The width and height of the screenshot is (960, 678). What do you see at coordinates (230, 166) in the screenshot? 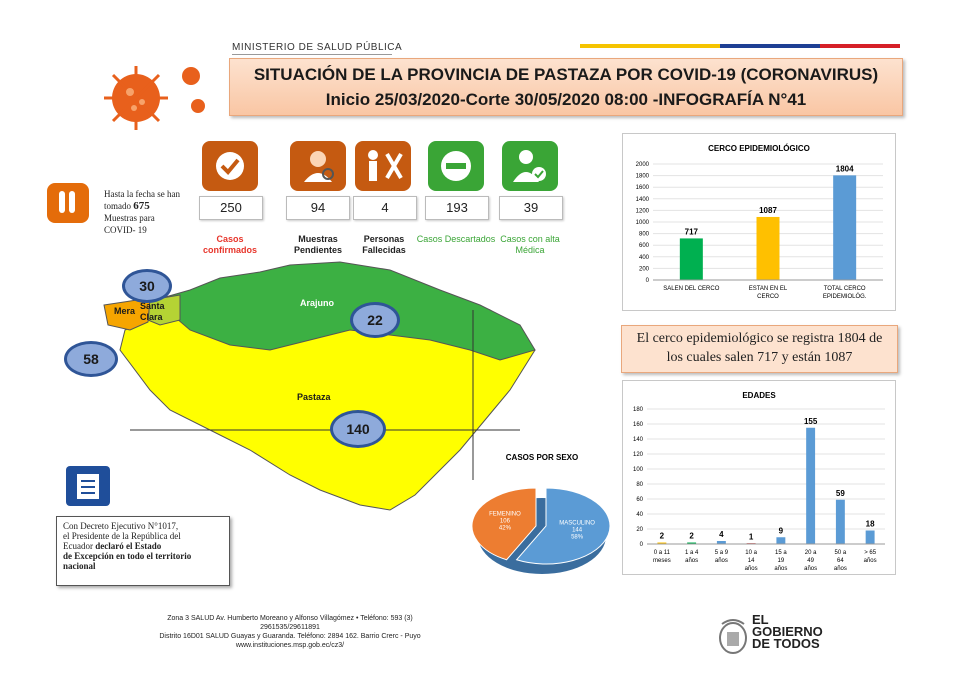
I see `check-icon` at bounding box center [230, 166].